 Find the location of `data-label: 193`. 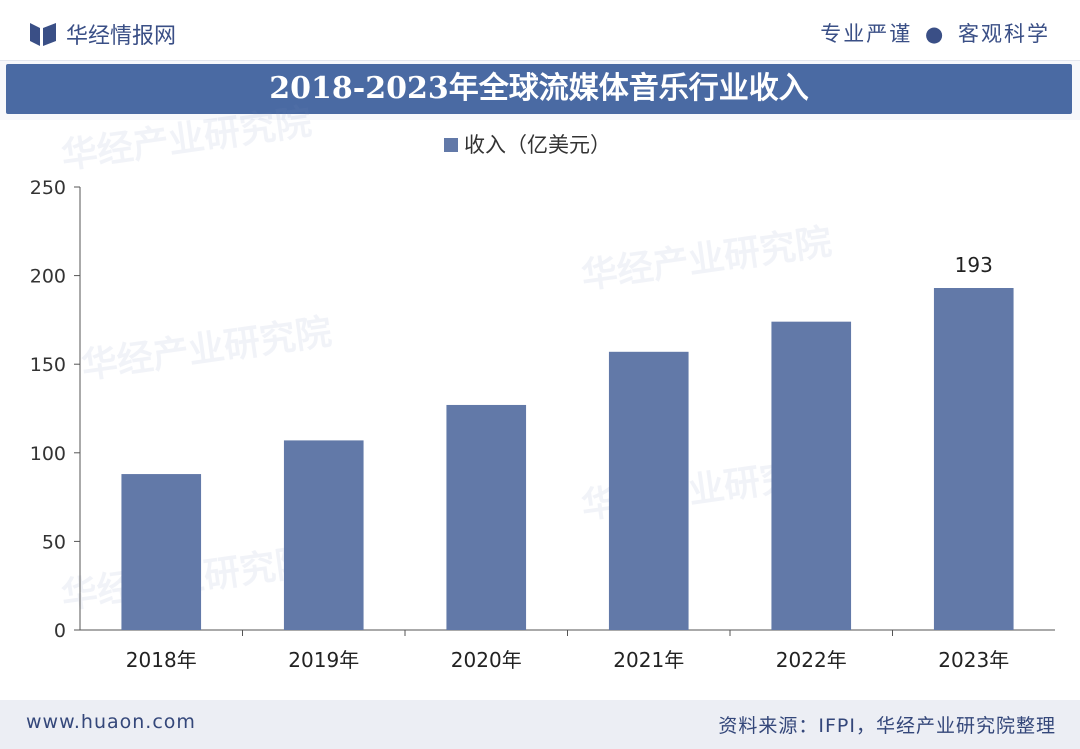

data-label: 193 is located at coordinates (974, 265).